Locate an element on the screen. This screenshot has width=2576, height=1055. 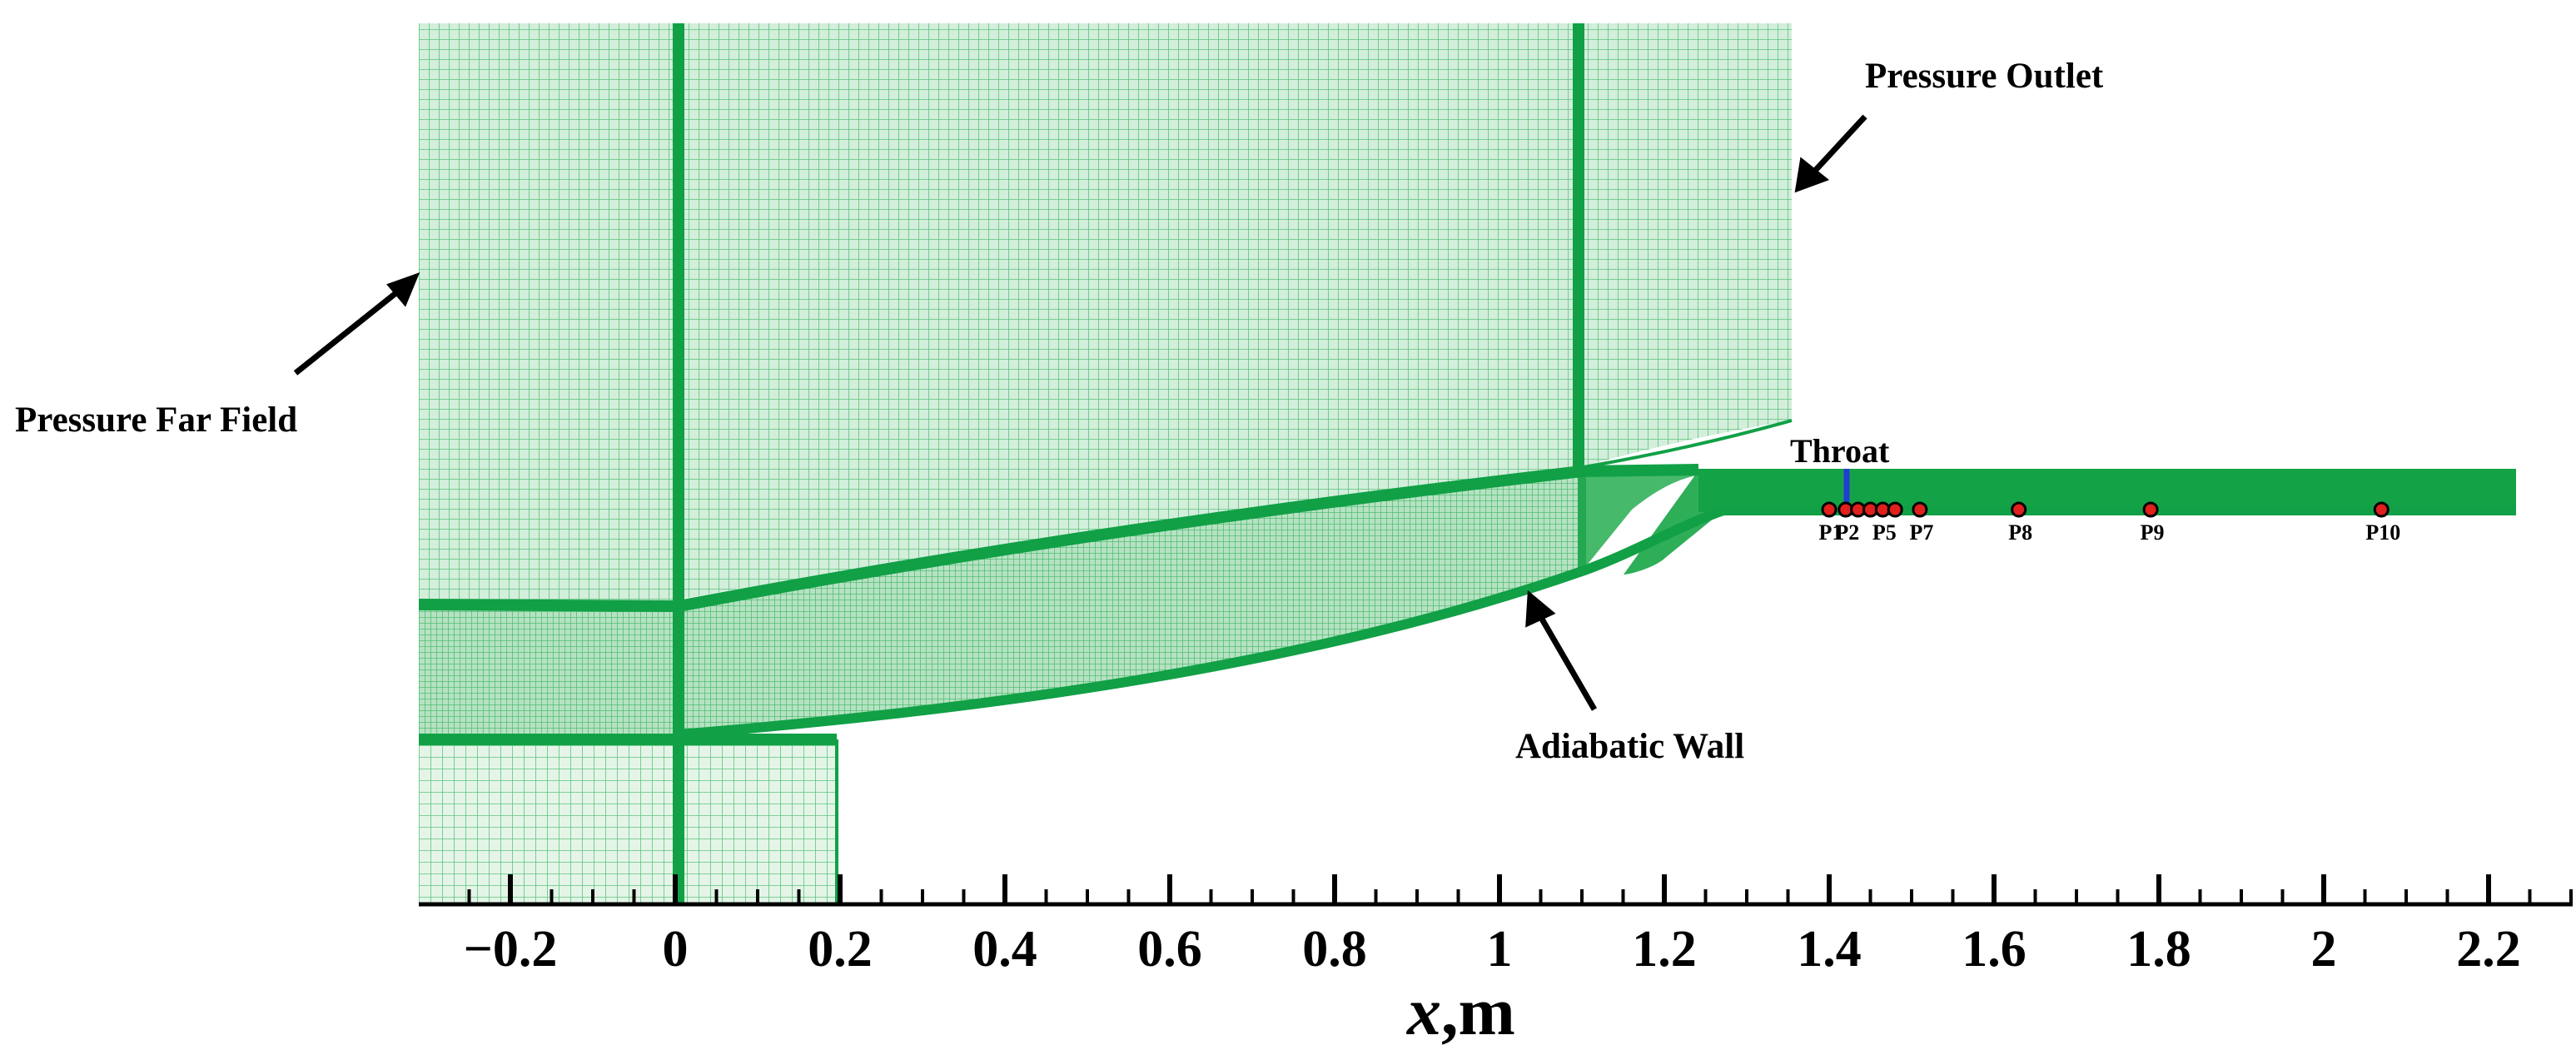
probe-p6 is located at coordinates (1895, 509).